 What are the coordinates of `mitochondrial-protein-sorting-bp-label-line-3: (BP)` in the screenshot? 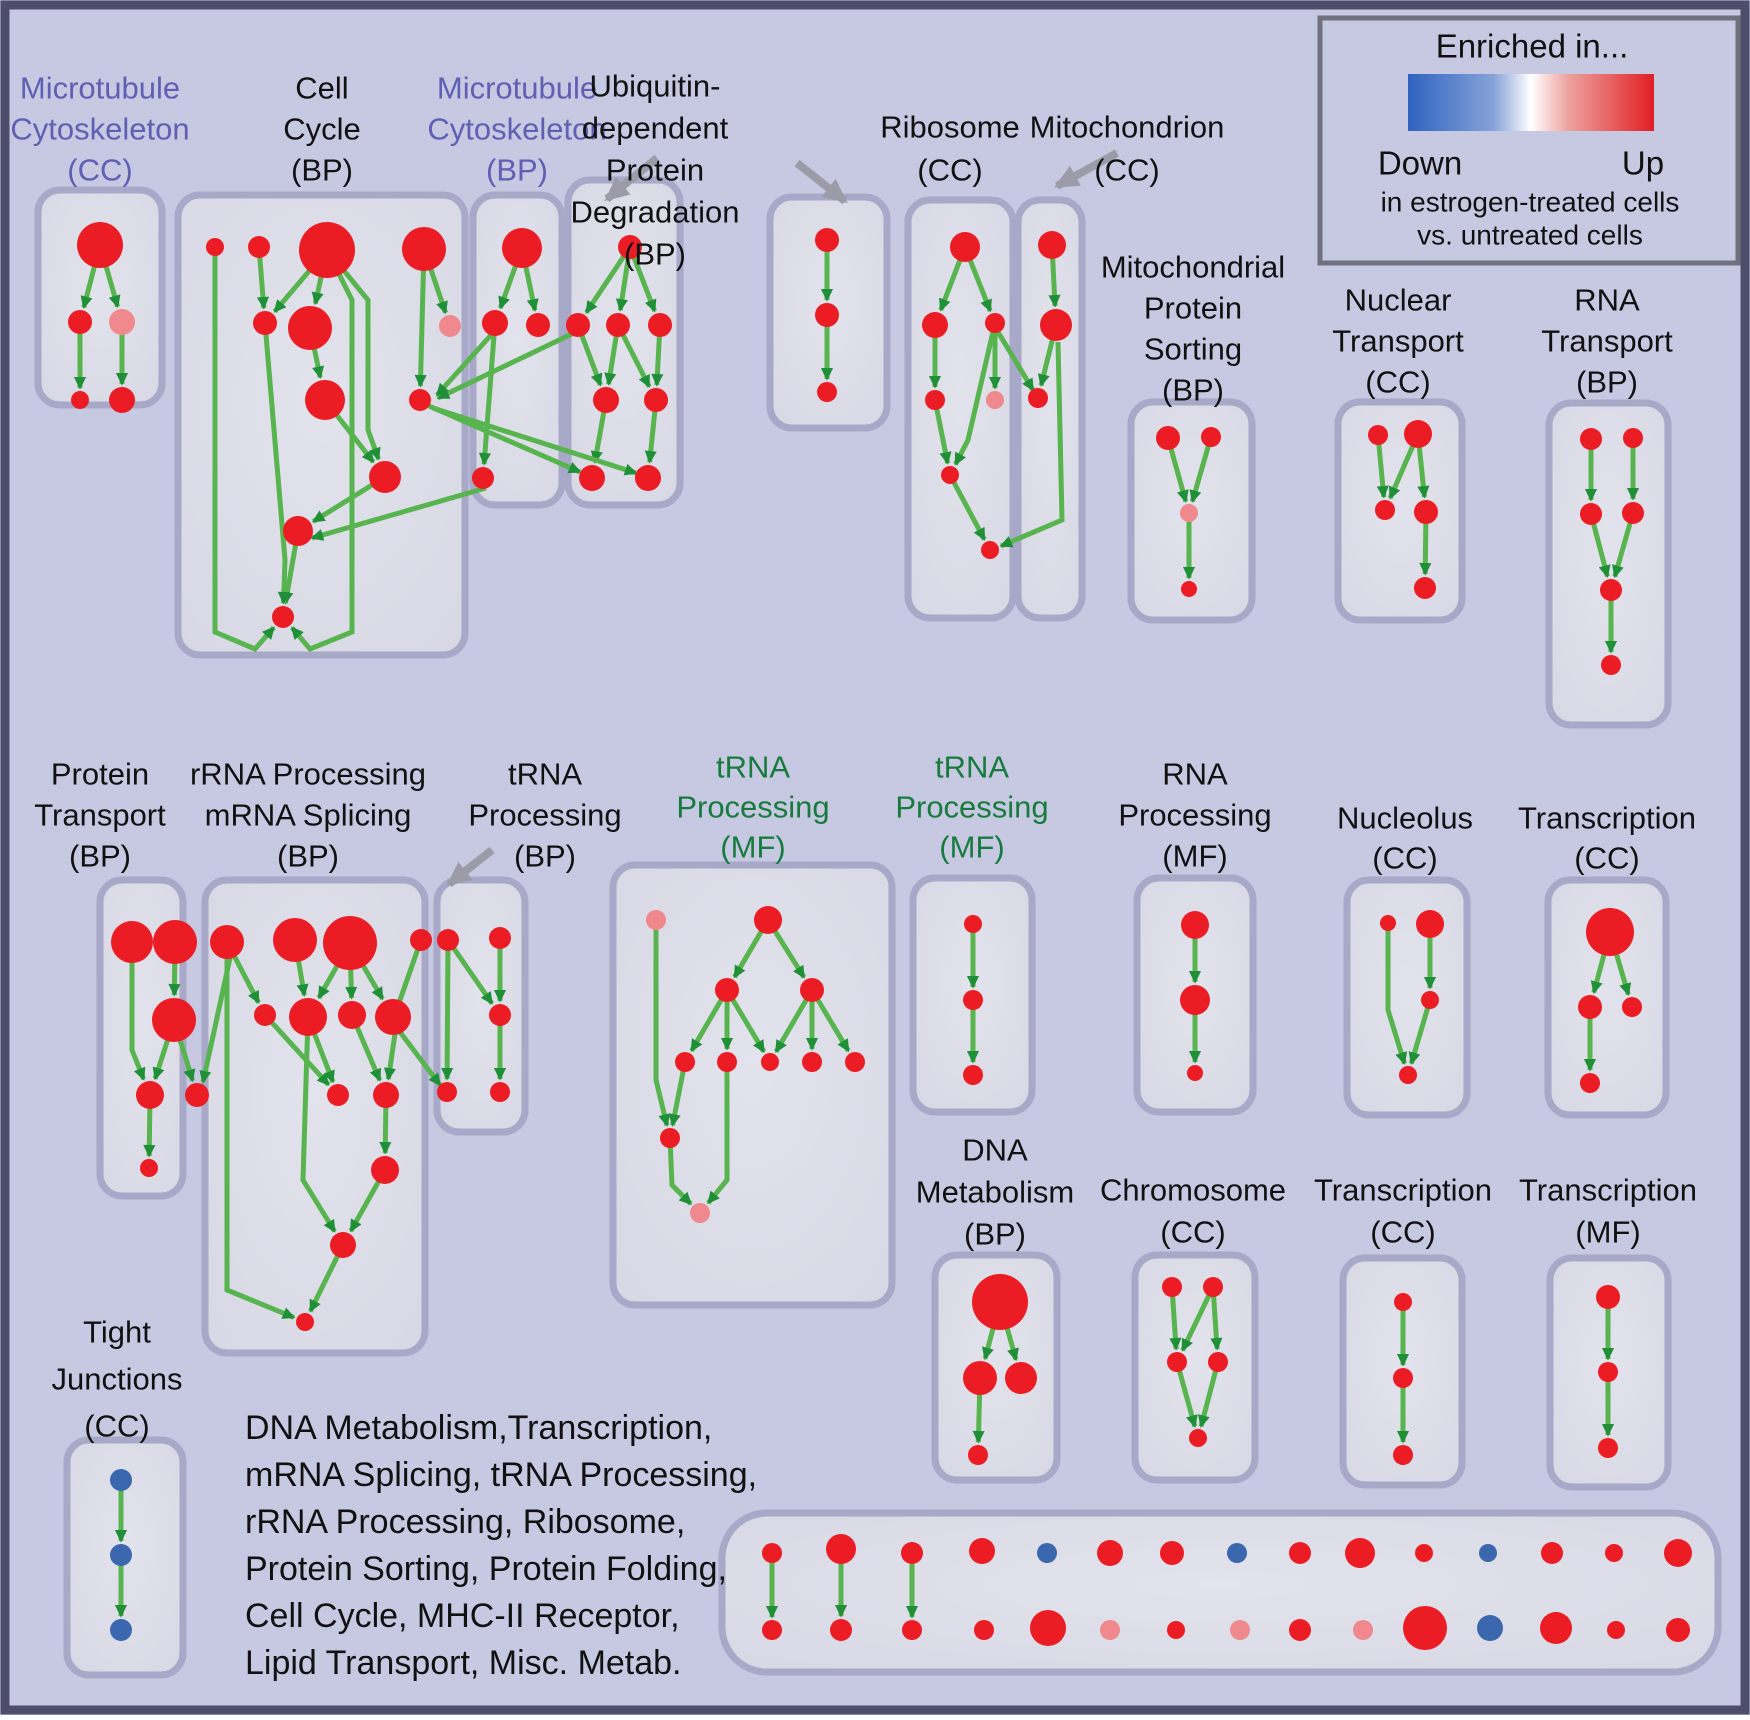 It's located at (1193, 390).